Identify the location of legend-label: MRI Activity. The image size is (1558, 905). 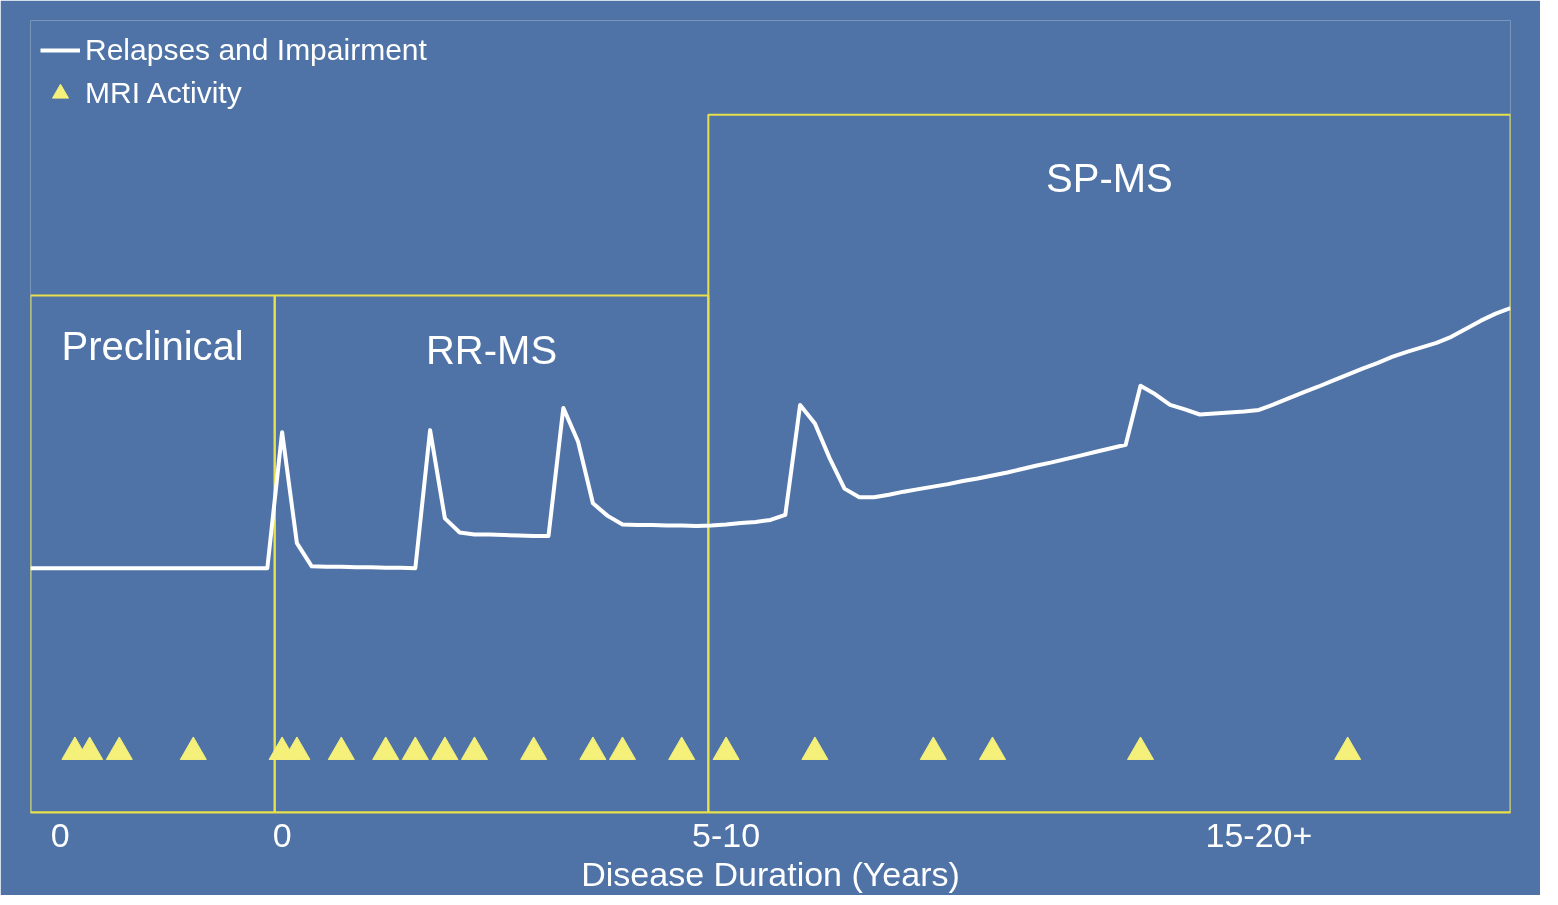
(163, 93).